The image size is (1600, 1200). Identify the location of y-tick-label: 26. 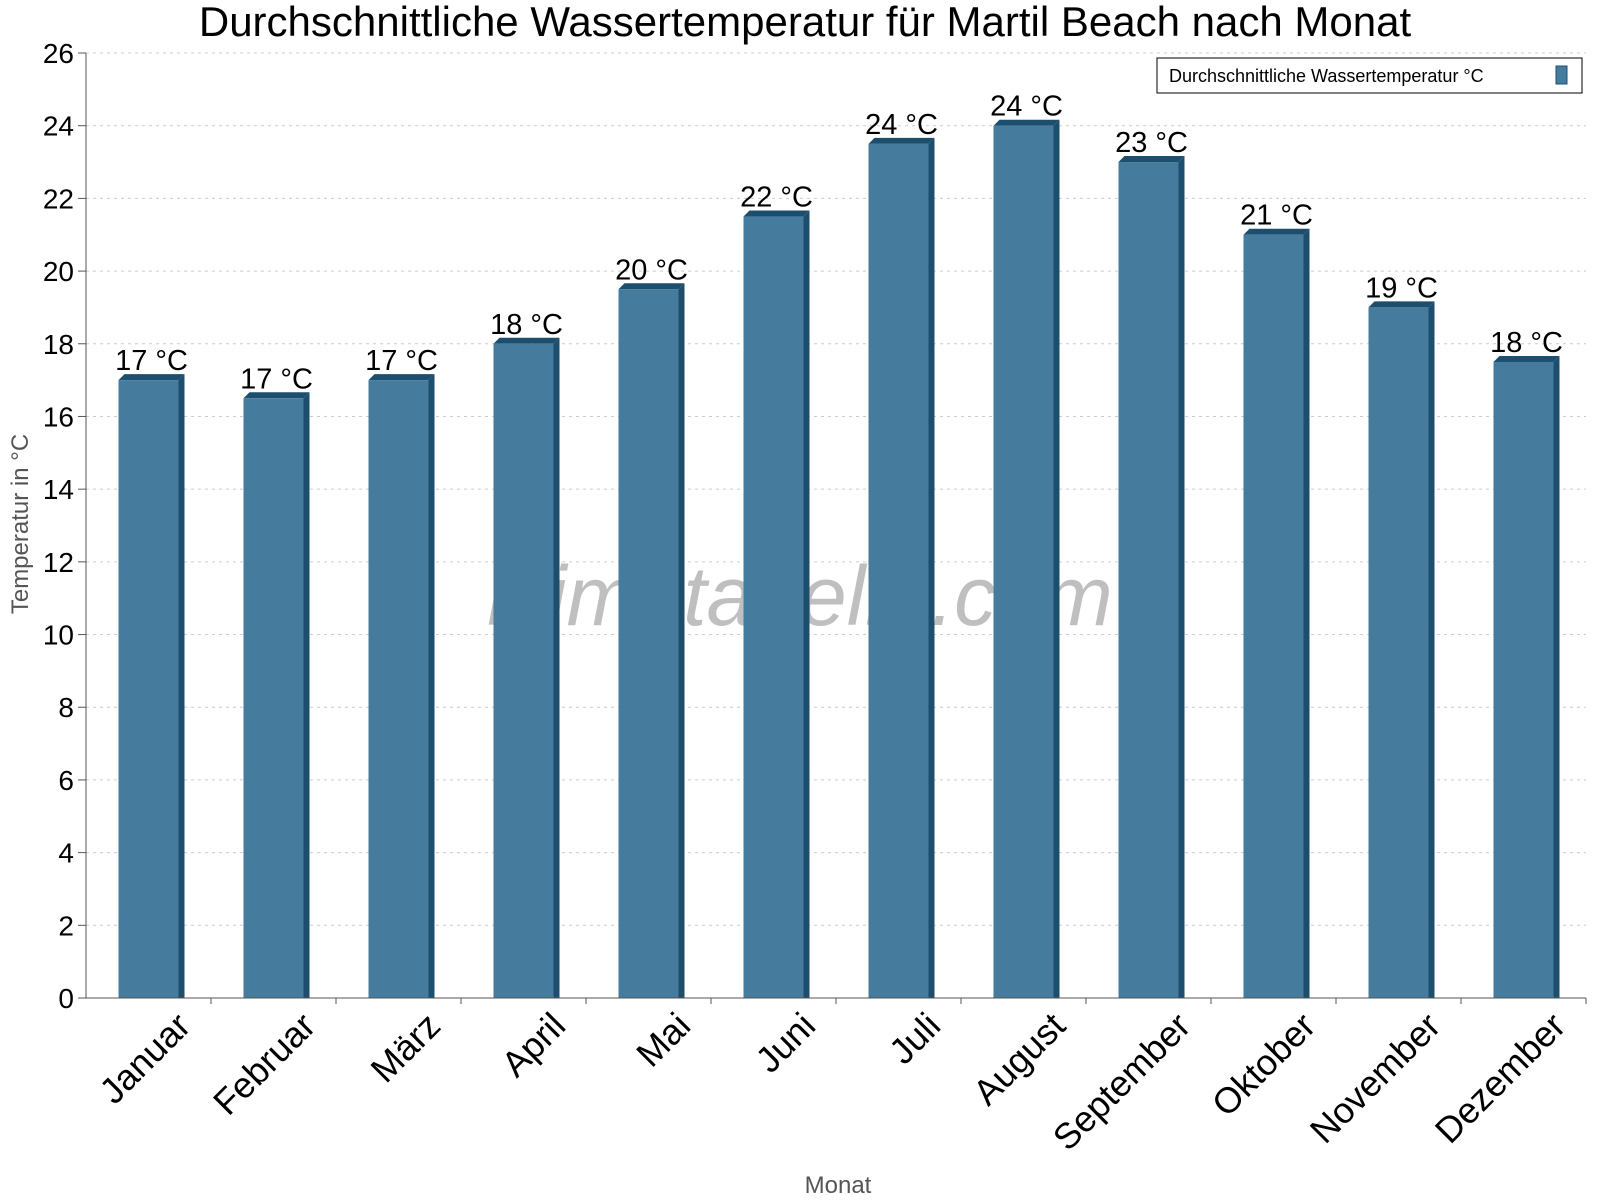
(58, 53).